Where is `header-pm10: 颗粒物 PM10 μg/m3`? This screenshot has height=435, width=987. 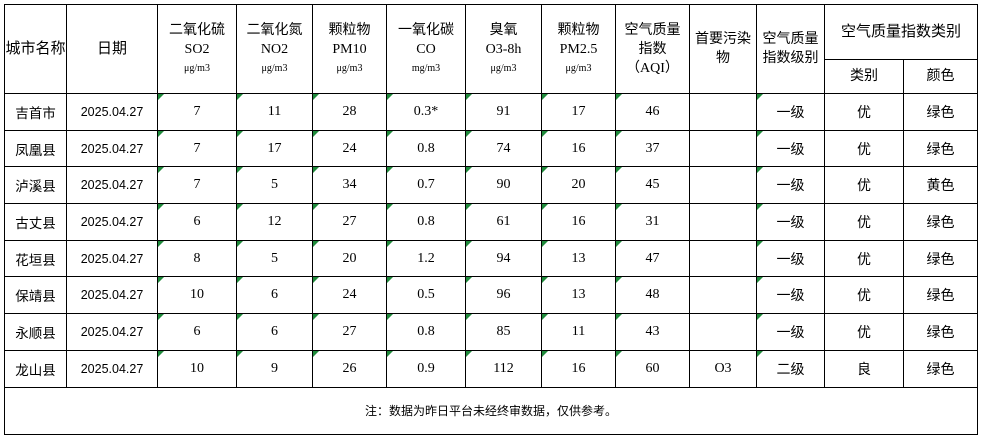 header-pm10: 颗粒物 PM10 μg/m3 is located at coordinates (349, 49).